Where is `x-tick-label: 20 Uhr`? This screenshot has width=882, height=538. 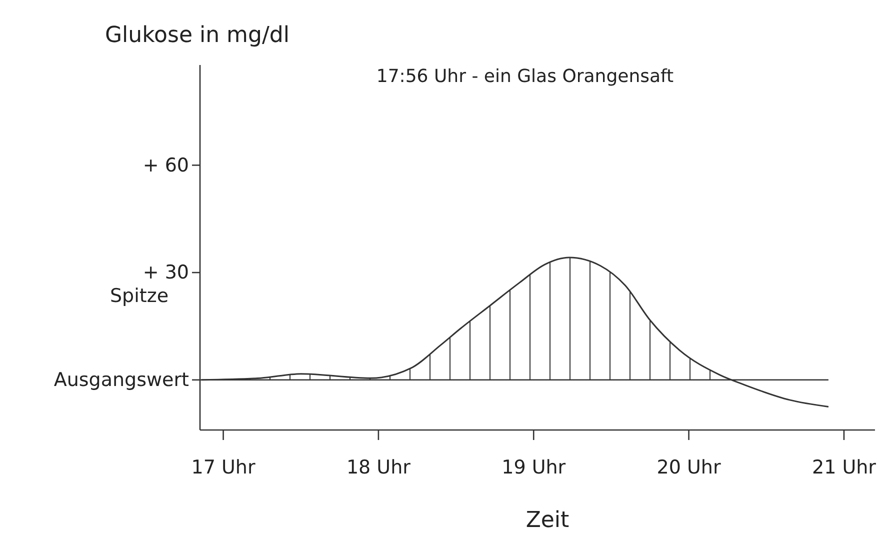
x-tick-label: 20 Uhr is located at coordinates (688, 467).